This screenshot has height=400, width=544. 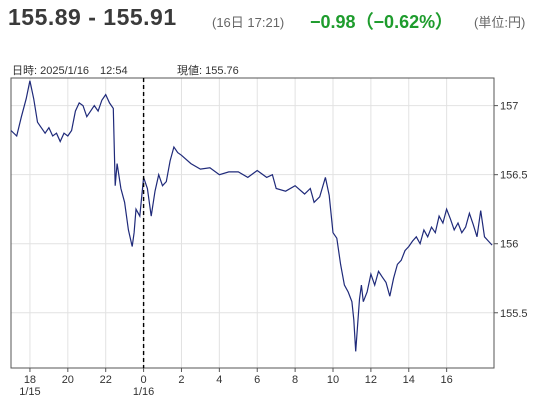 What do you see at coordinates (514, 176) in the screenshot?
I see `y-tick-label: 156.5` at bounding box center [514, 176].